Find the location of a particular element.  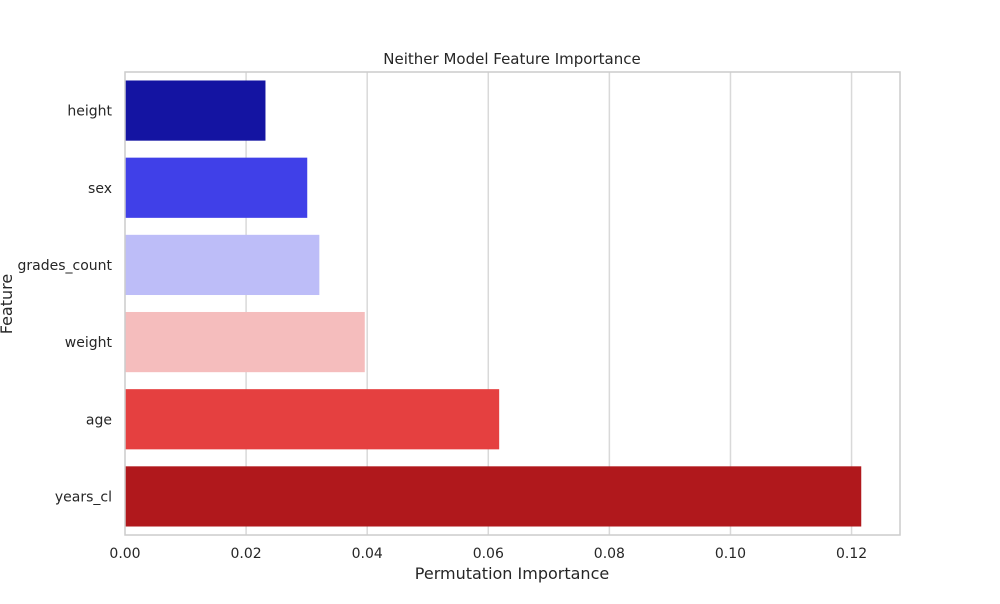

x-tick-label: 0.06 is located at coordinates (488, 554).